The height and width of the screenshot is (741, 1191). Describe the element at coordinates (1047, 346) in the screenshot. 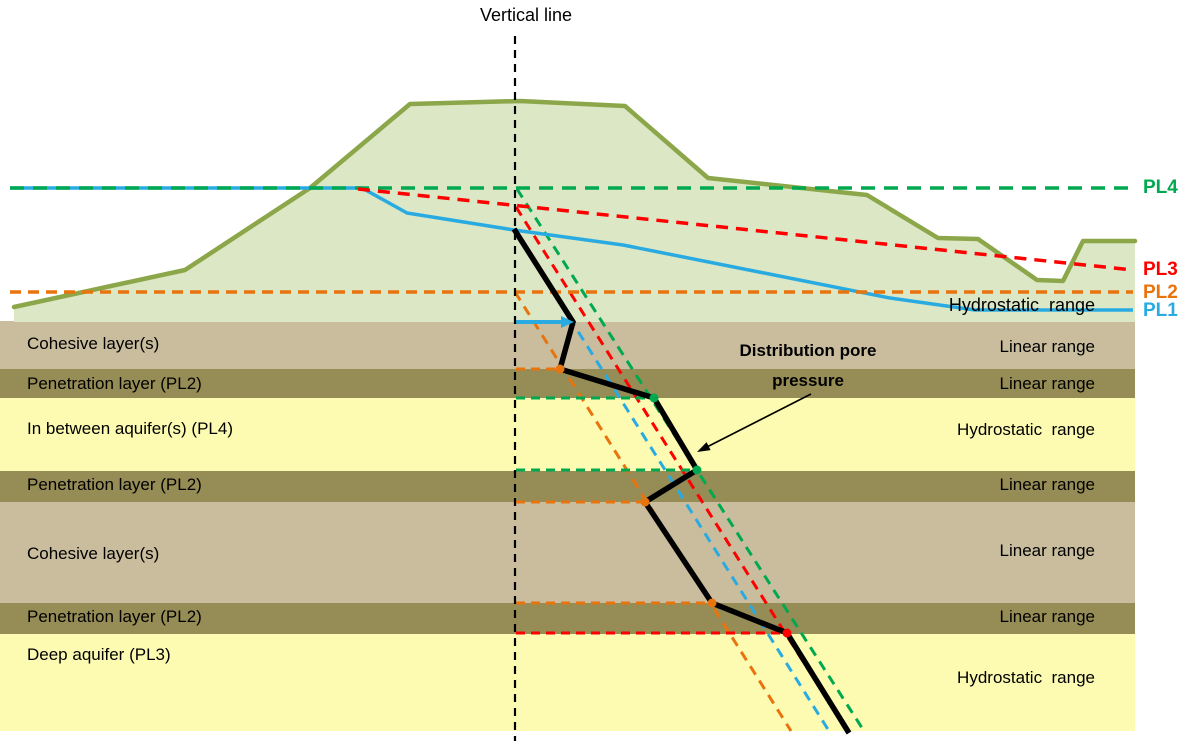

I see `range-label-cohesive-1: Linear range` at that location.